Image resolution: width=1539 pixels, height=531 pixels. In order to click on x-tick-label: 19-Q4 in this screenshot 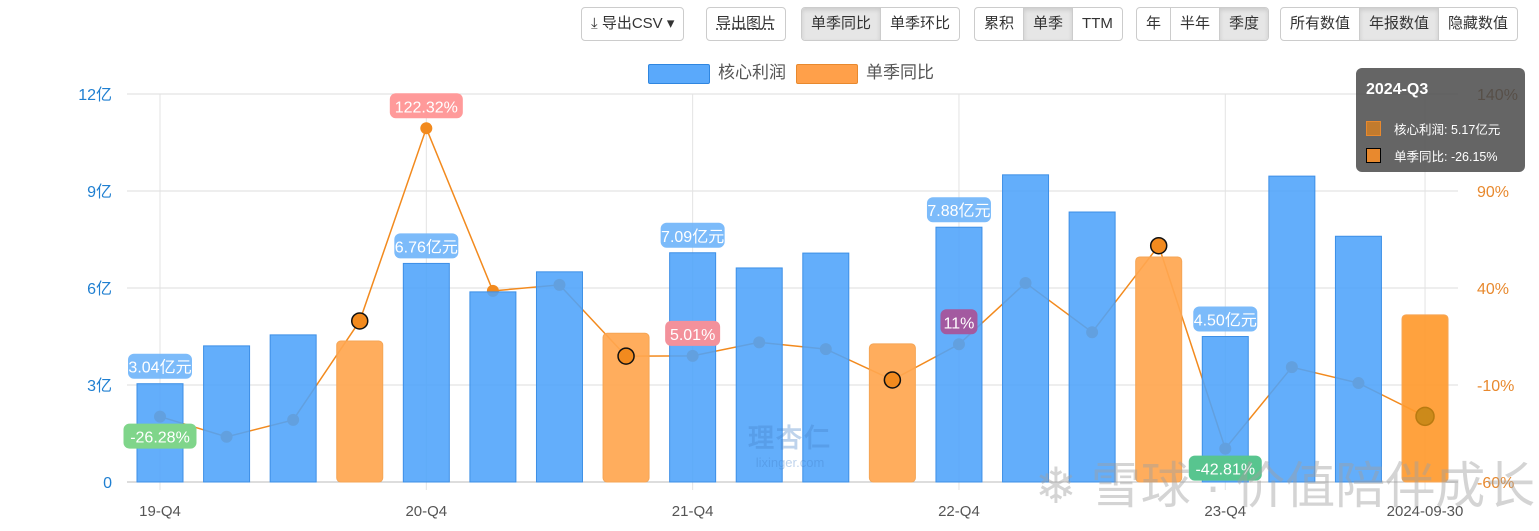, I will do `click(160, 511)`.